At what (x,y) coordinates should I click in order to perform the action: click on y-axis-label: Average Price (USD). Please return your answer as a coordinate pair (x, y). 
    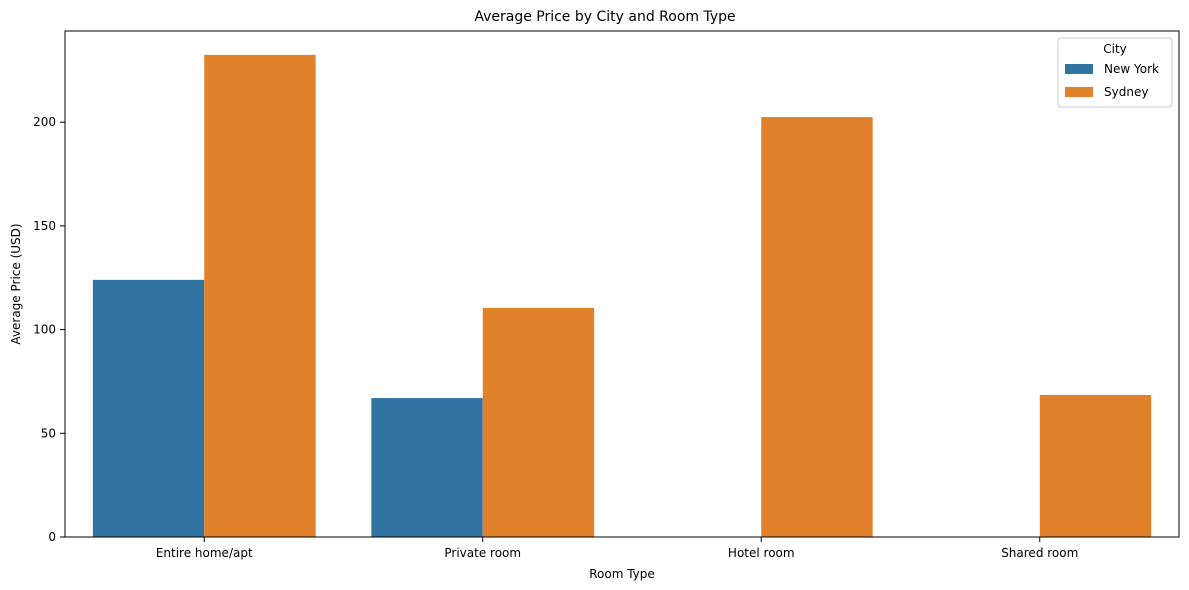
    Looking at the image, I should click on (16, 283).